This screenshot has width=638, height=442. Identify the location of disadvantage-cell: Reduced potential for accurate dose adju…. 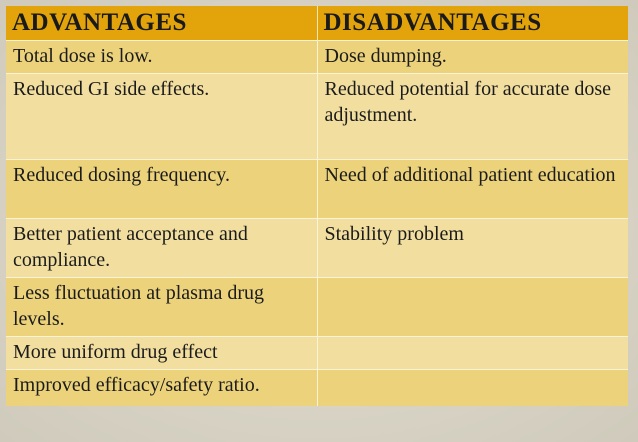
(472, 116).